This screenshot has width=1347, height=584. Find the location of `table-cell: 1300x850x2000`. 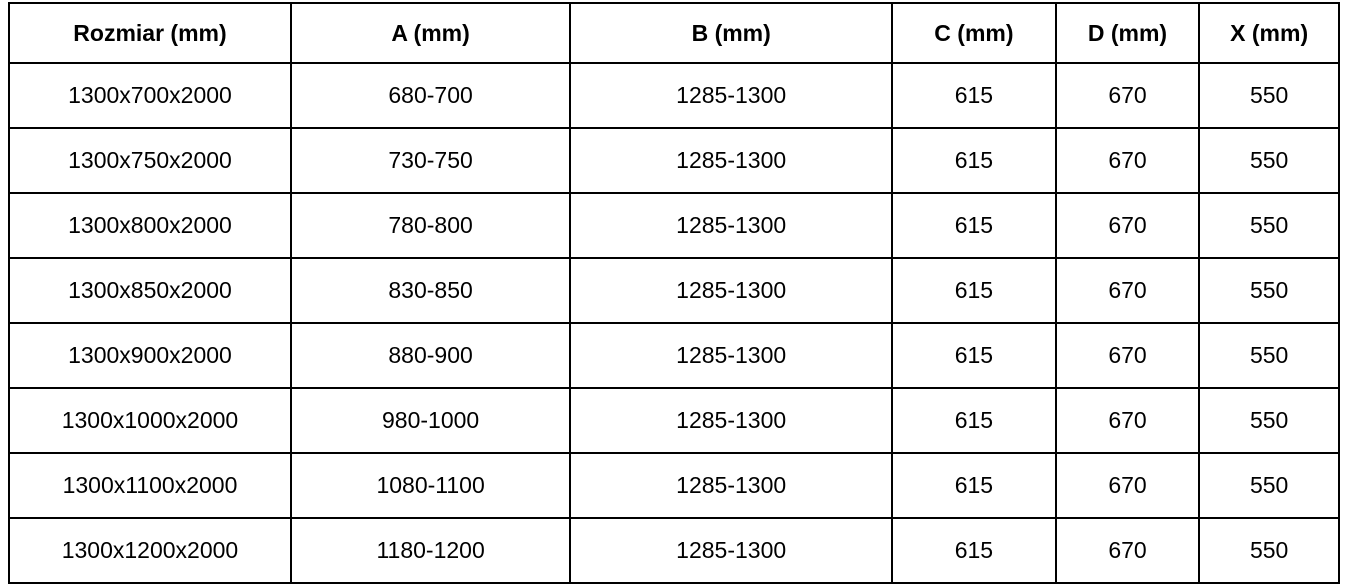

table-cell: 1300x850x2000 is located at coordinates (150, 290).